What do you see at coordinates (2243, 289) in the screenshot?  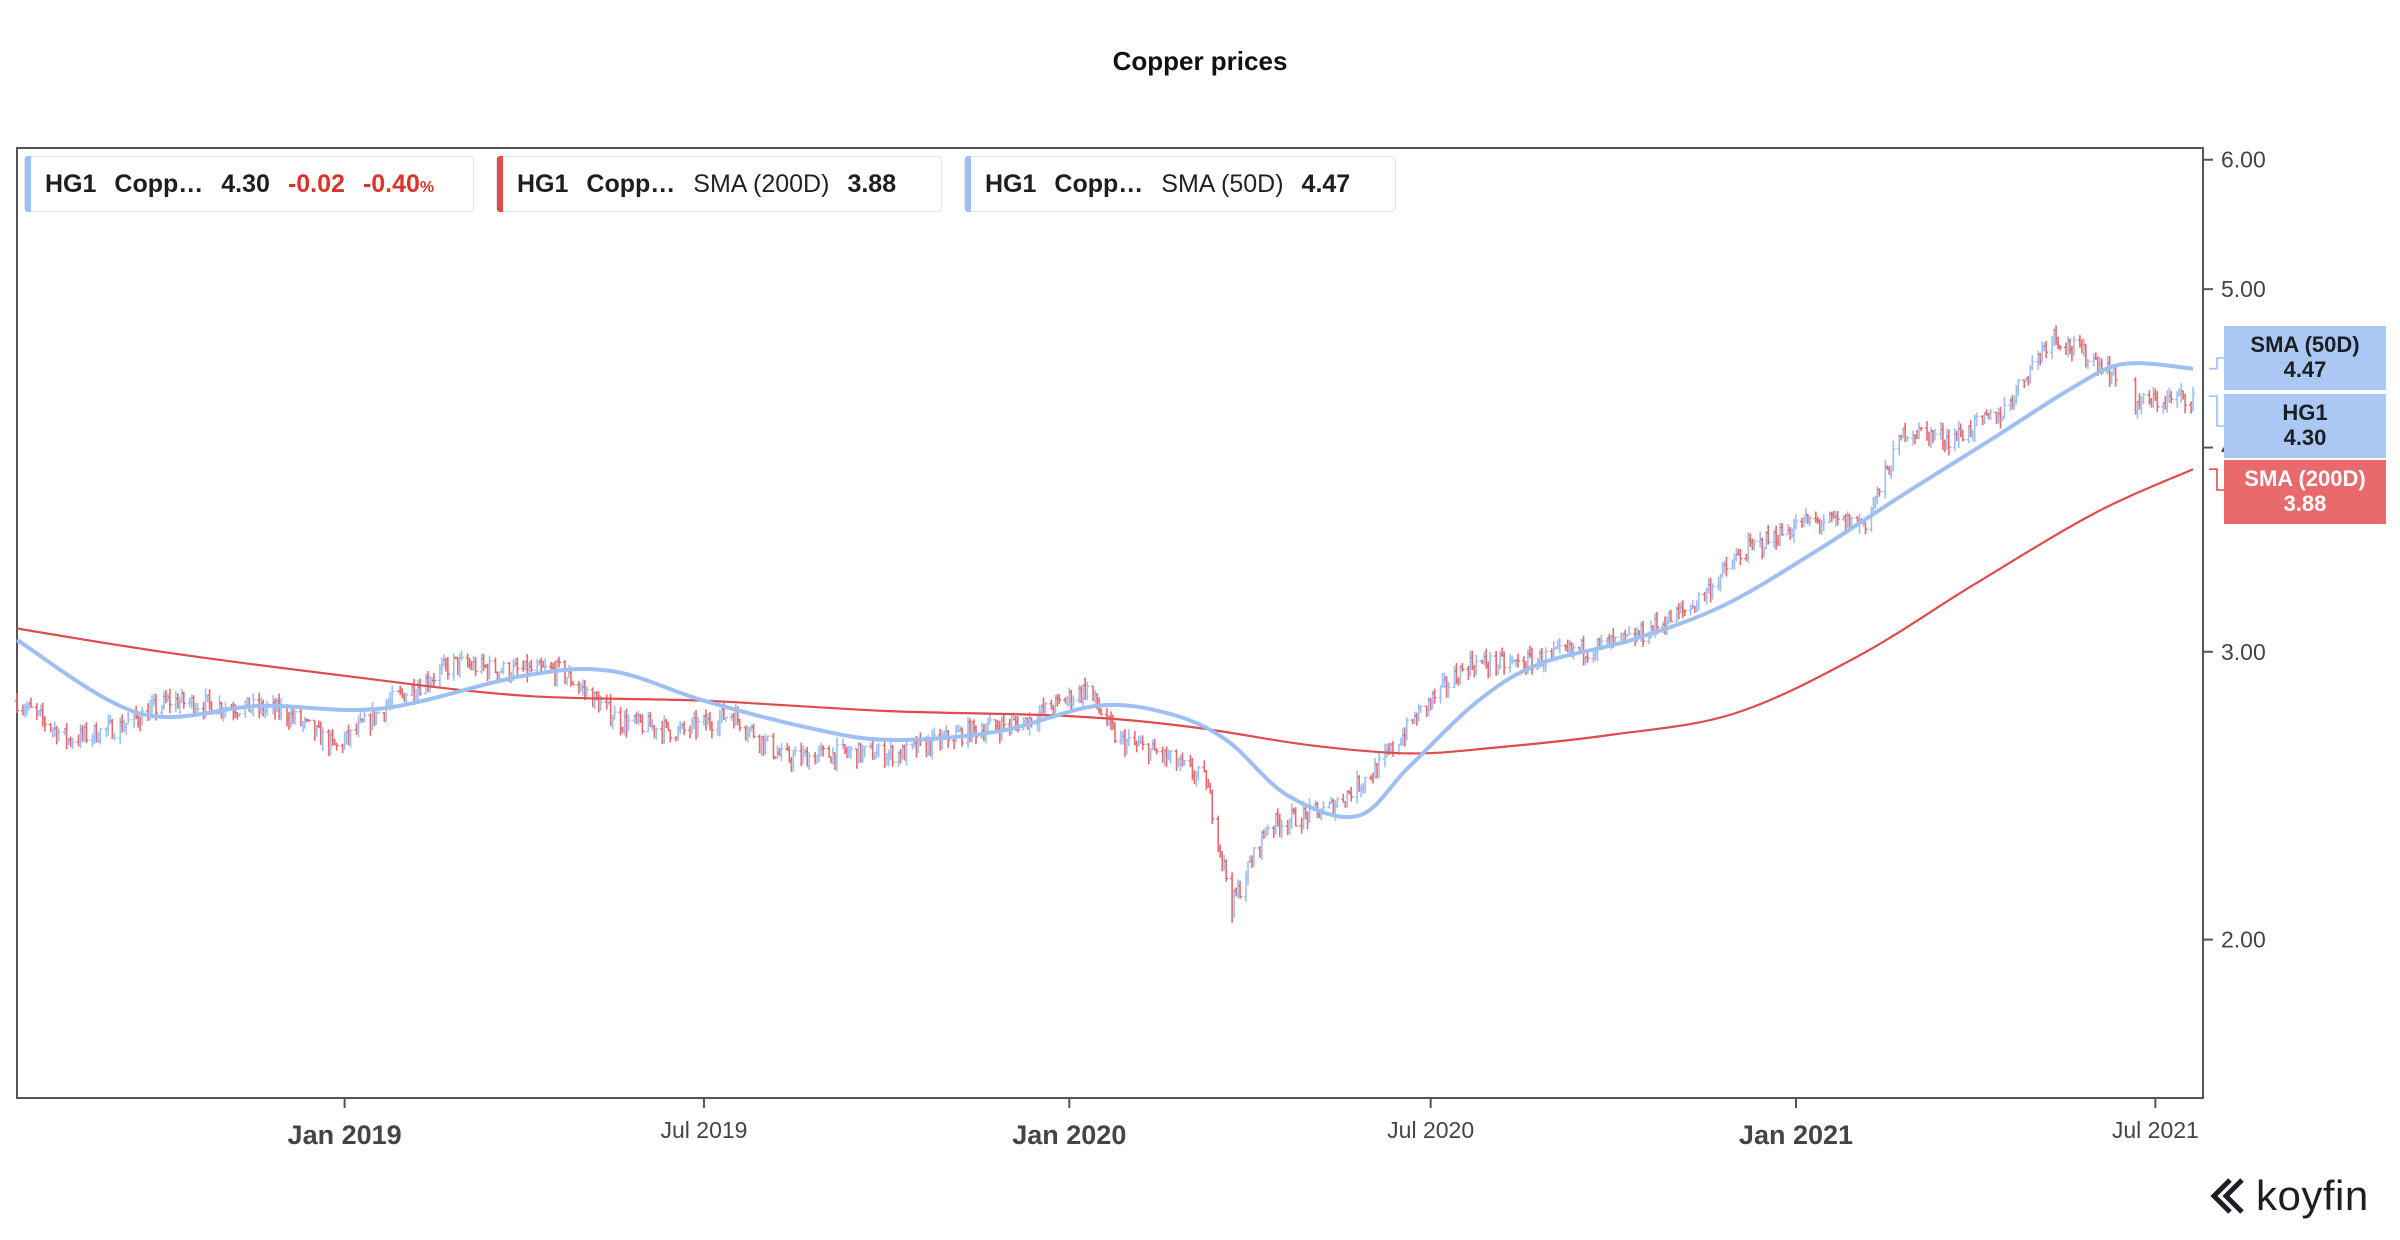 I see `y-tick-label: 5.00` at bounding box center [2243, 289].